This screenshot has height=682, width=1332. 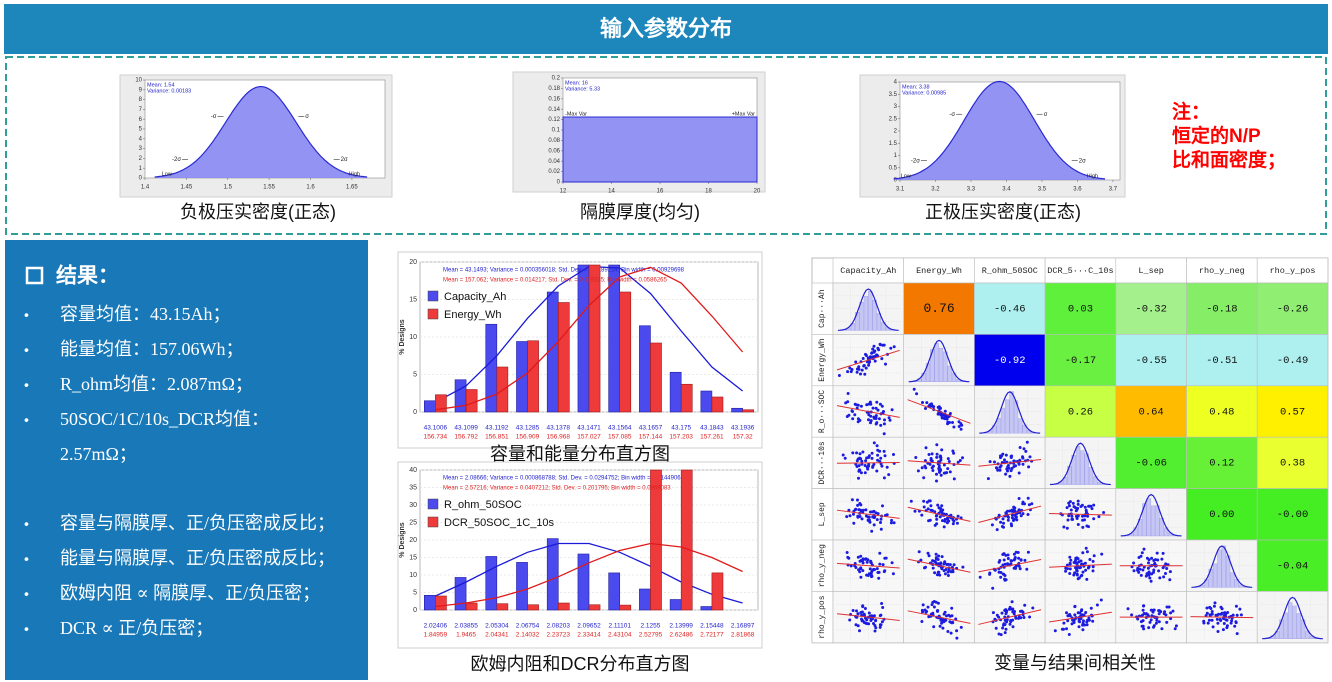 What do you see at coordinates (528, 626) in the screenshot?
I see `x-tick-label: 2.06754` at bounding box center [528, 626].